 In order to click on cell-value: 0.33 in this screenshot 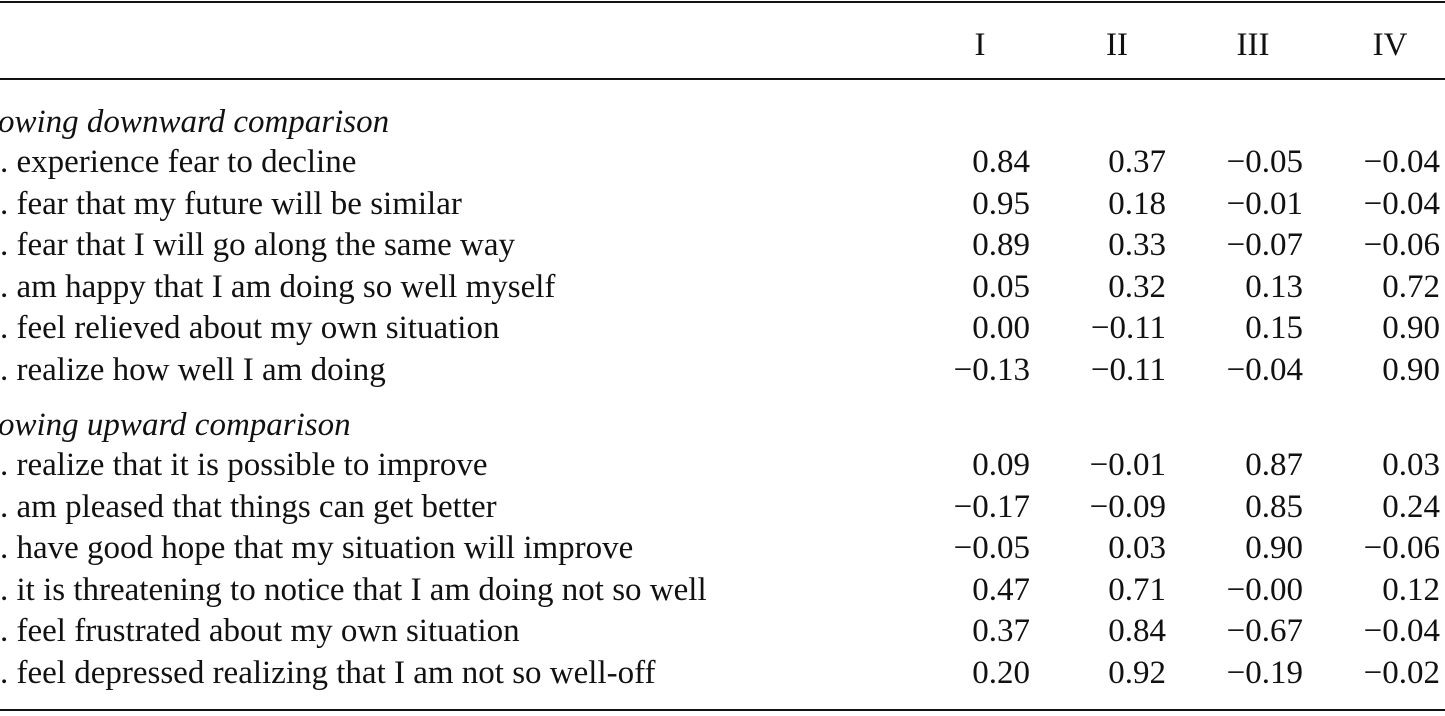, I will do `click(1137, 245)`.